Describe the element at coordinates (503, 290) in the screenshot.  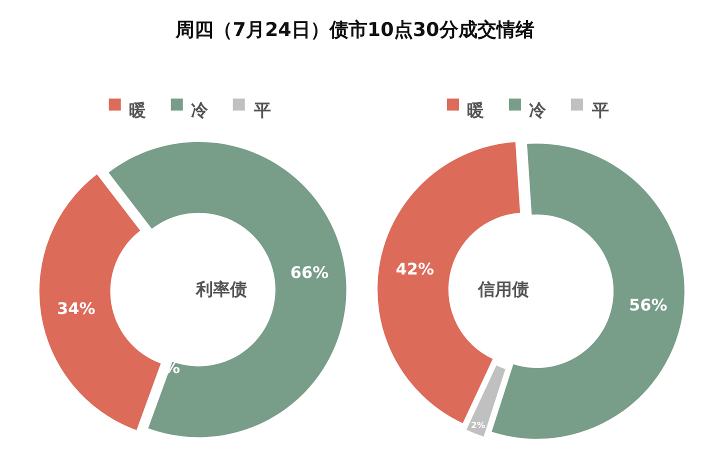
I see `text: 信用债` at that location.